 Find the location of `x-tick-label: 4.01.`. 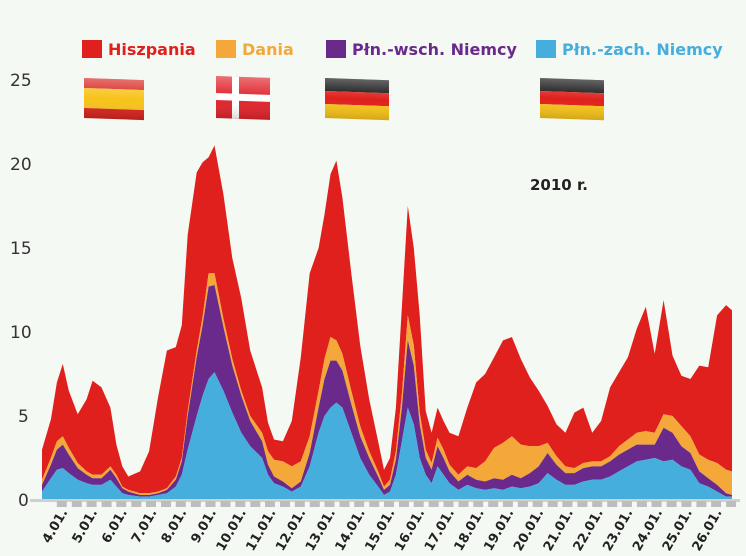

x-tick-label: 4.01. is located at coordinates (55, 527).